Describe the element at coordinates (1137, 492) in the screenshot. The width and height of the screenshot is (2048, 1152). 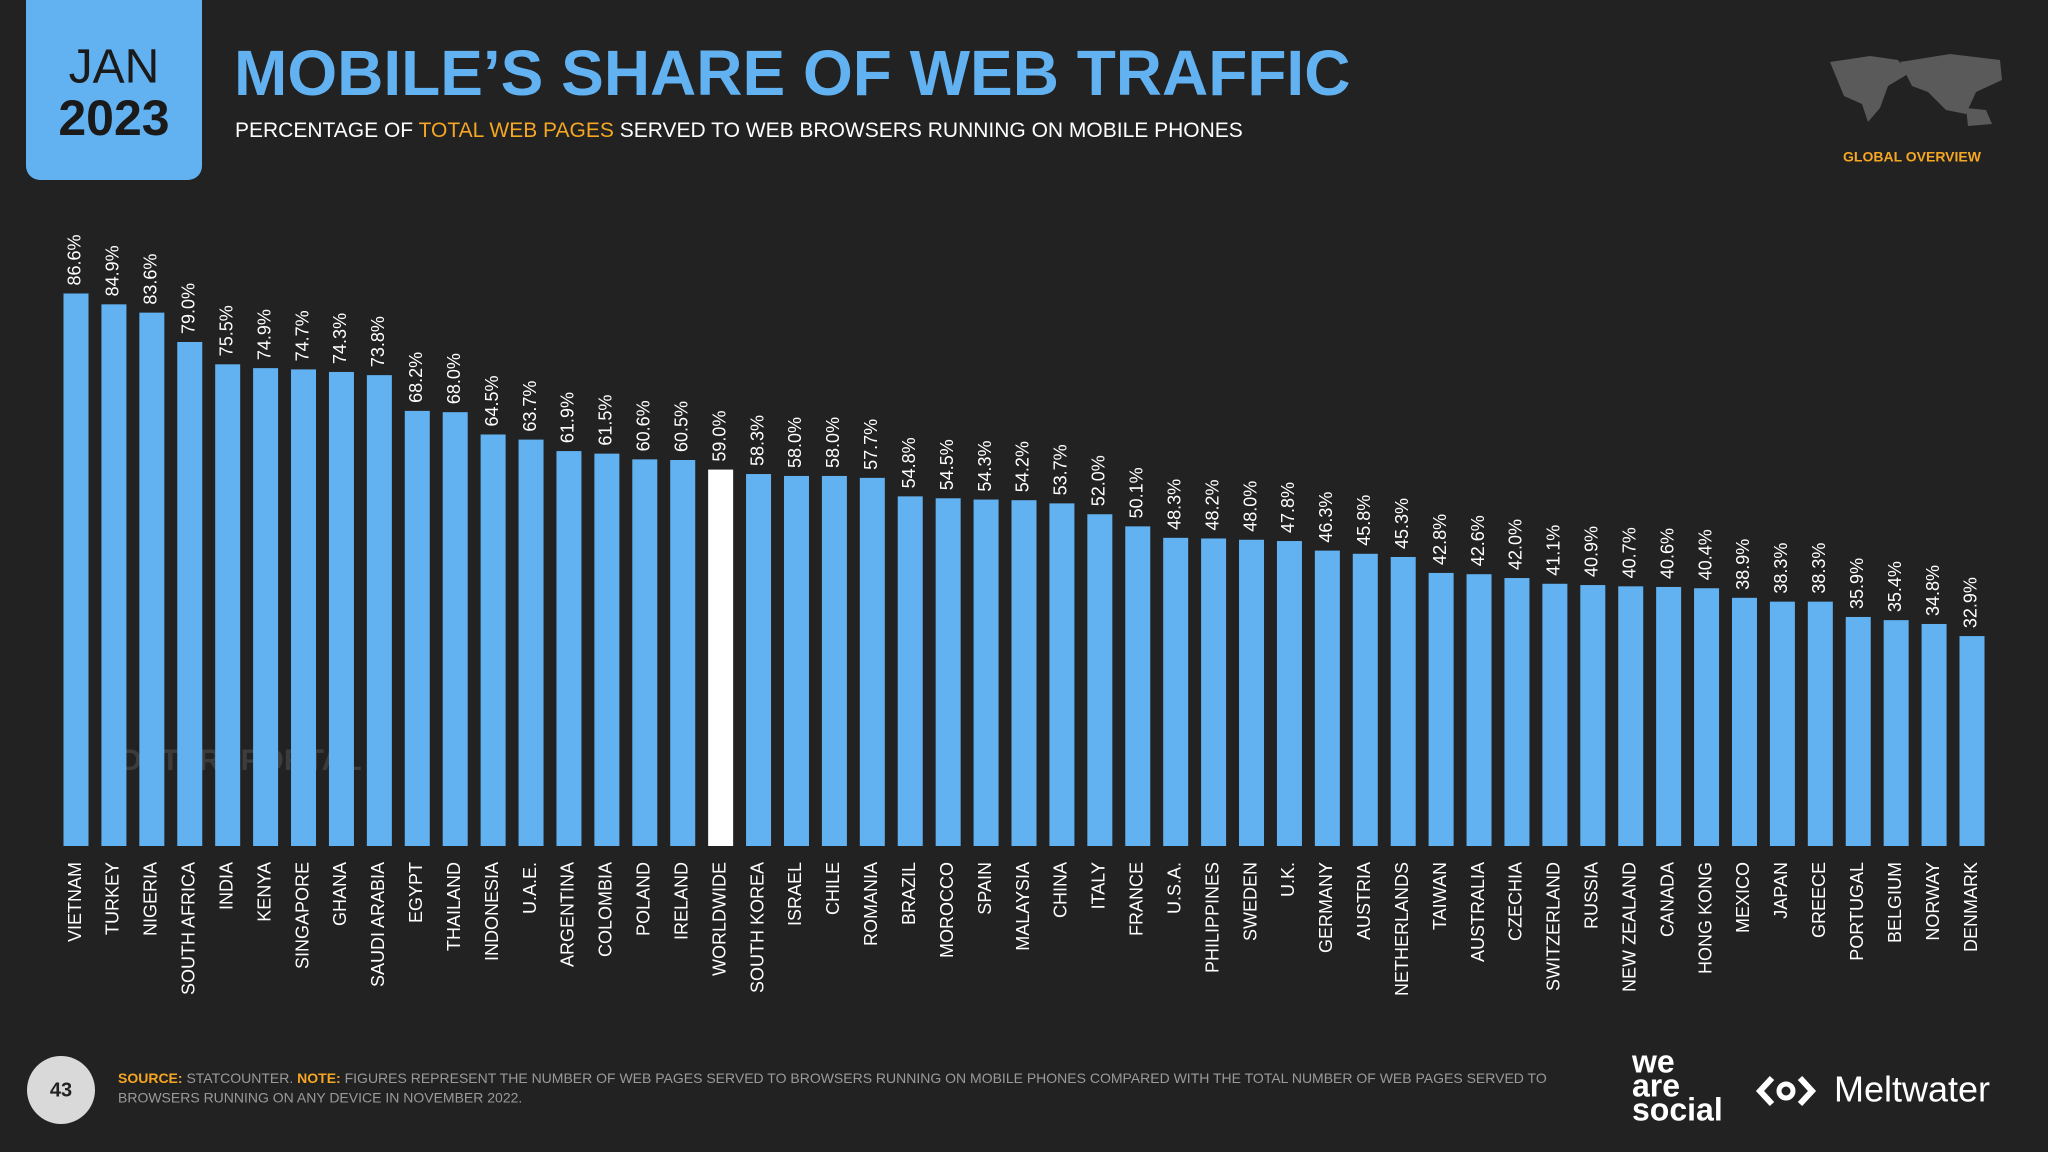
I see `value-label: 50.1%` at that location.